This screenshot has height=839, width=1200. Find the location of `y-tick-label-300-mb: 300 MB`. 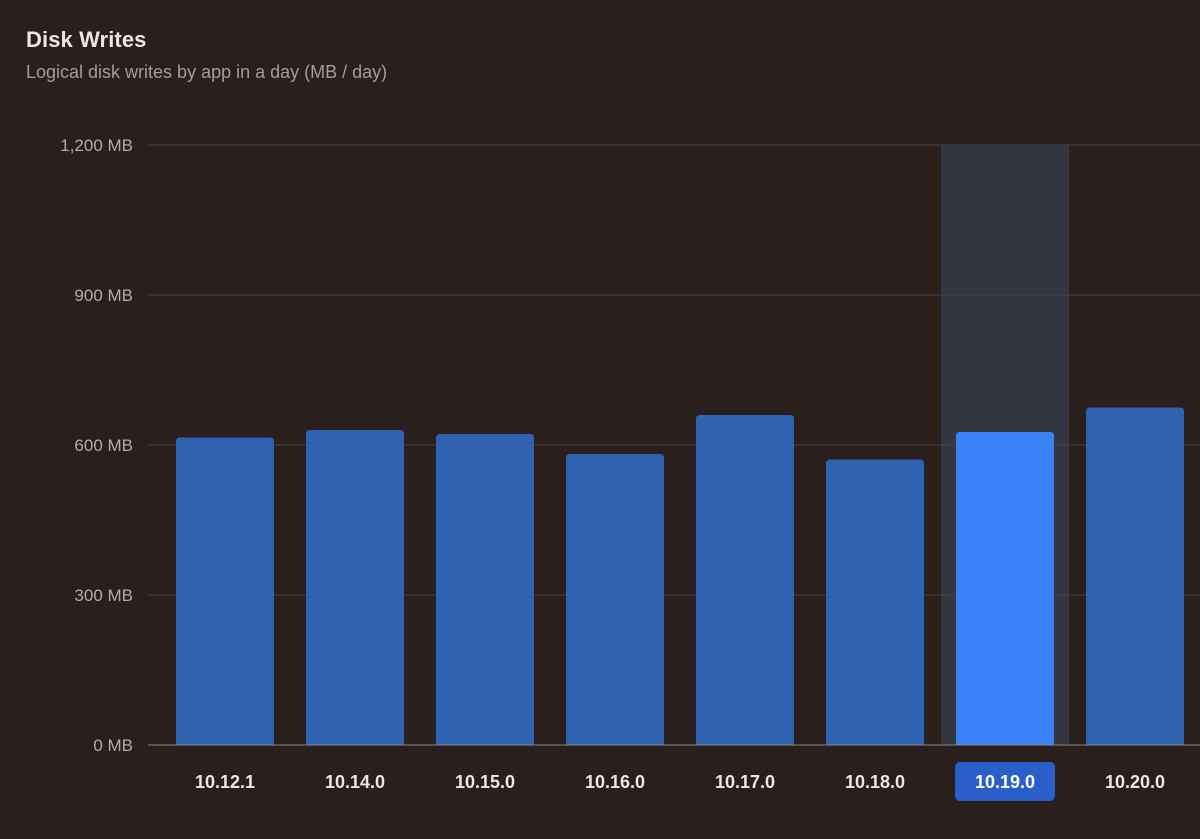

y-tick-label-300-mb: 300 MB is located at coordinates (103, 595).